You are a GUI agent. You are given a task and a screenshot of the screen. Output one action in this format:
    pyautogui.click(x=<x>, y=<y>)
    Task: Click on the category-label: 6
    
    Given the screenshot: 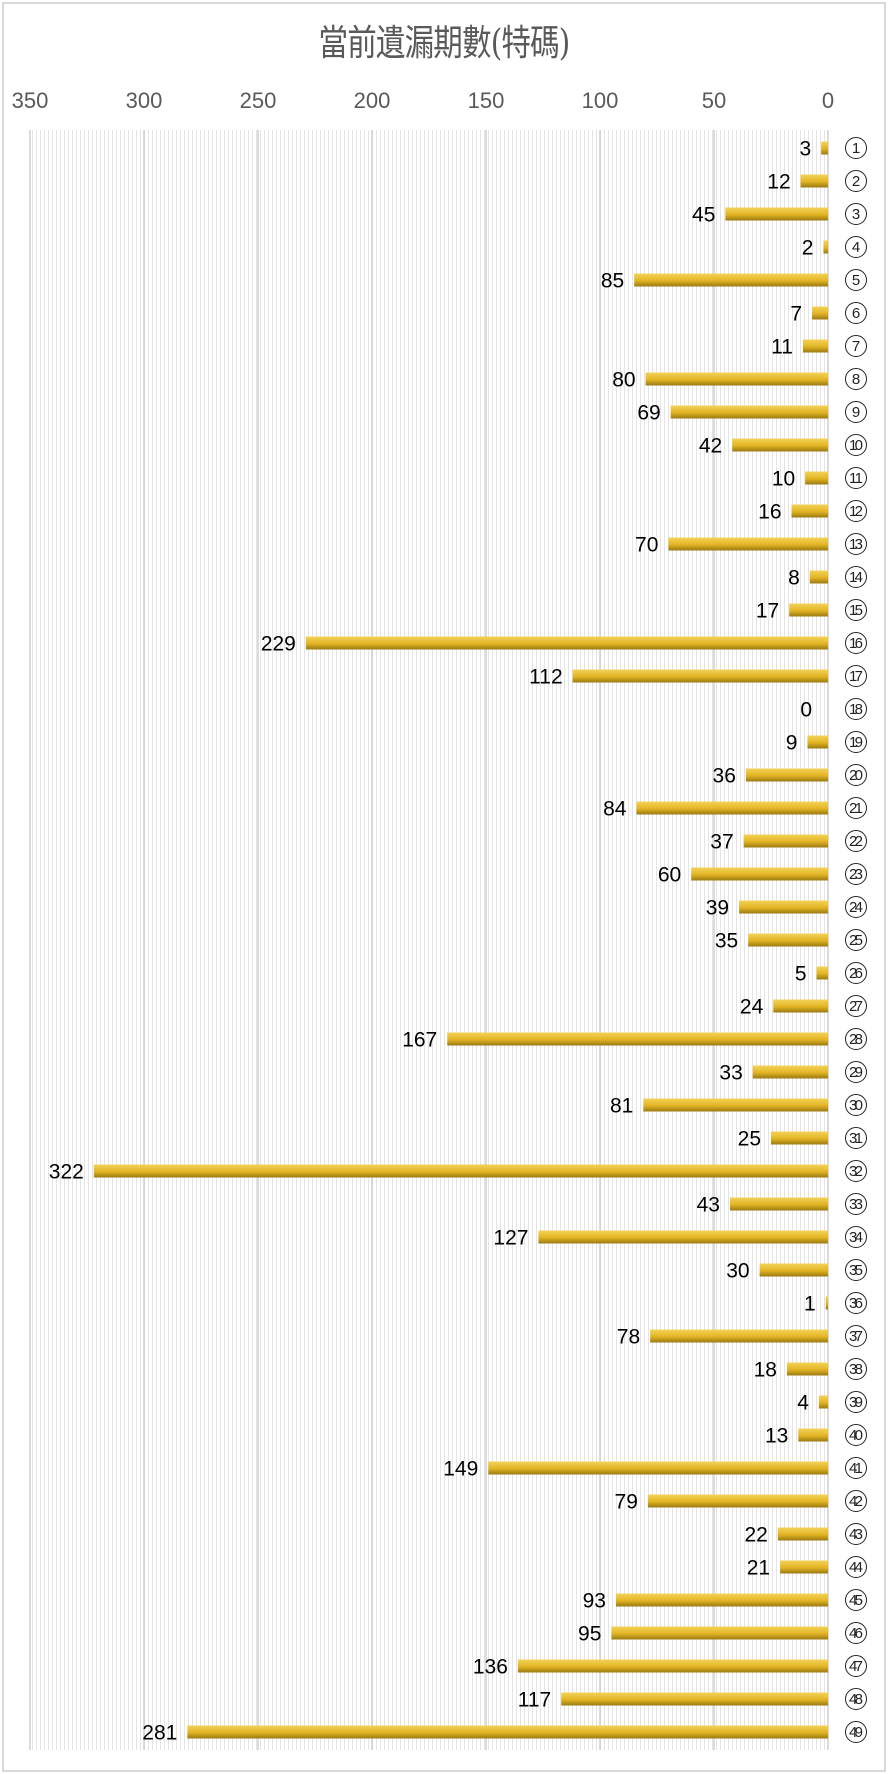 What is the action you would take?
    pyautogui.click(x=856, y=313)
    